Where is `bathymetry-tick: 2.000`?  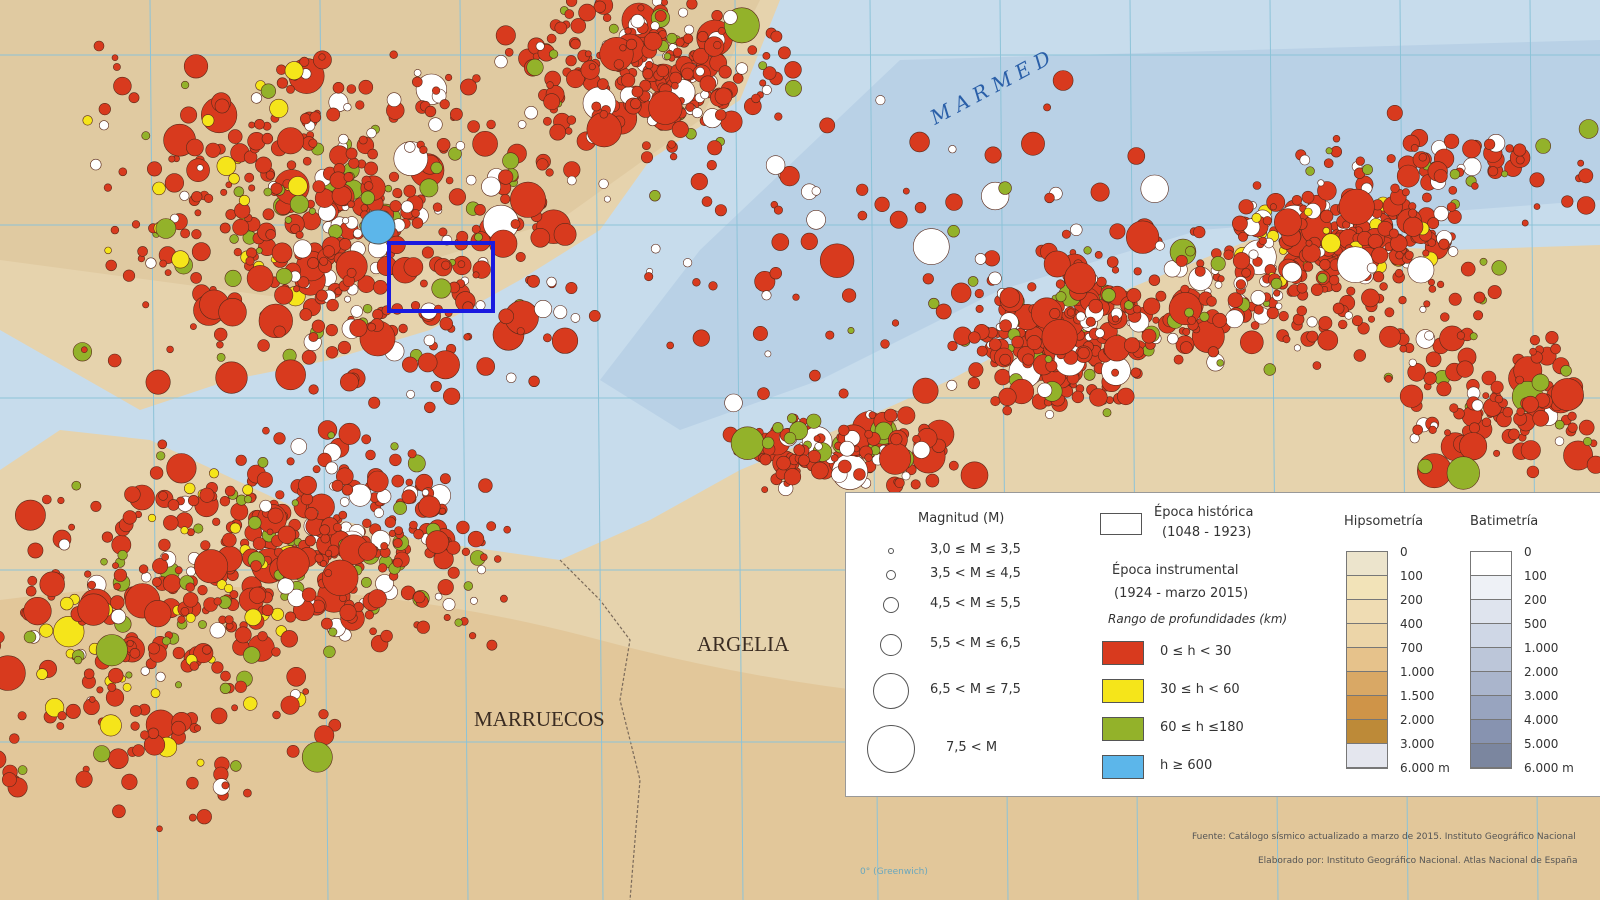
bathymetry-tick: 2.000 is located at coordinates (1541, 672).